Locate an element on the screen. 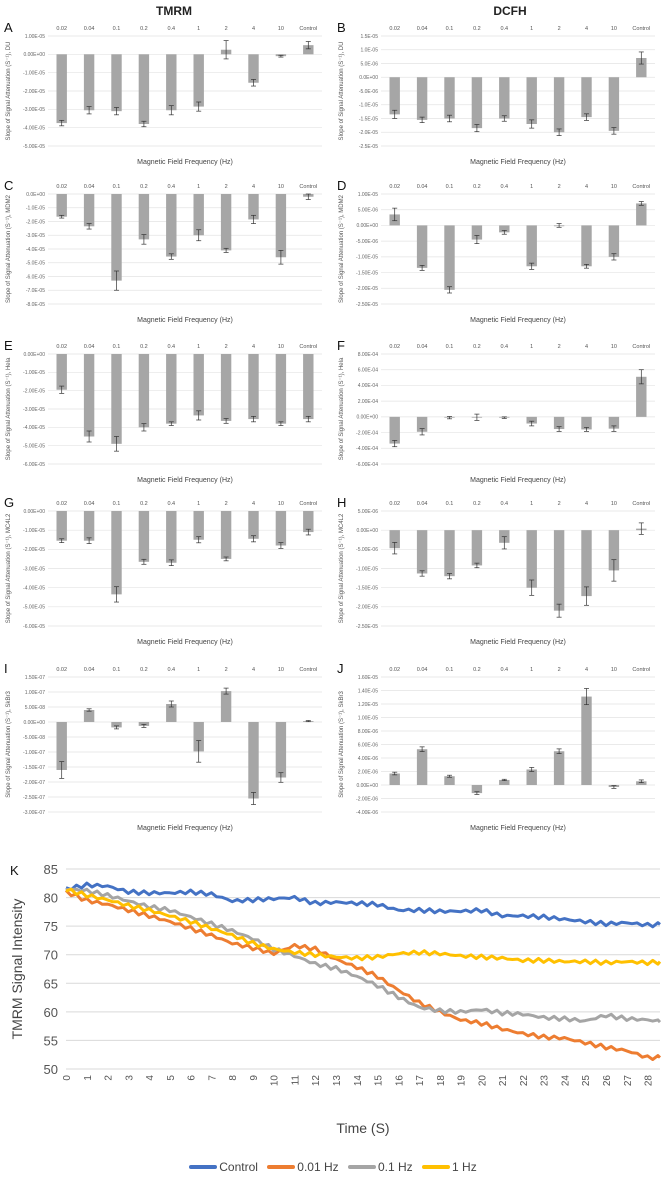  svg-text:Slope of Signal Attenuation (S: Slope of Signal Attenuation (S⁻¹), Hela is located at coordinates (342, 408).